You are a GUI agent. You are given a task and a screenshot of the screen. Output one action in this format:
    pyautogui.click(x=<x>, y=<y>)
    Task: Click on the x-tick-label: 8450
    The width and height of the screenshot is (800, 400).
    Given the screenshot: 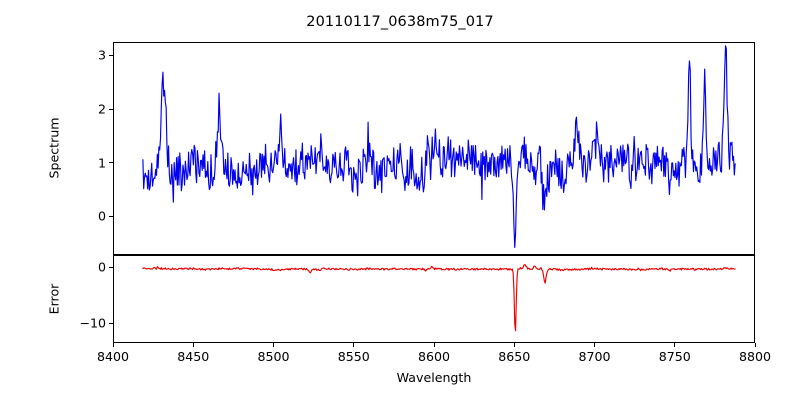 What is the action you would take?
    pyautogui.click(x=193, y=356)
    